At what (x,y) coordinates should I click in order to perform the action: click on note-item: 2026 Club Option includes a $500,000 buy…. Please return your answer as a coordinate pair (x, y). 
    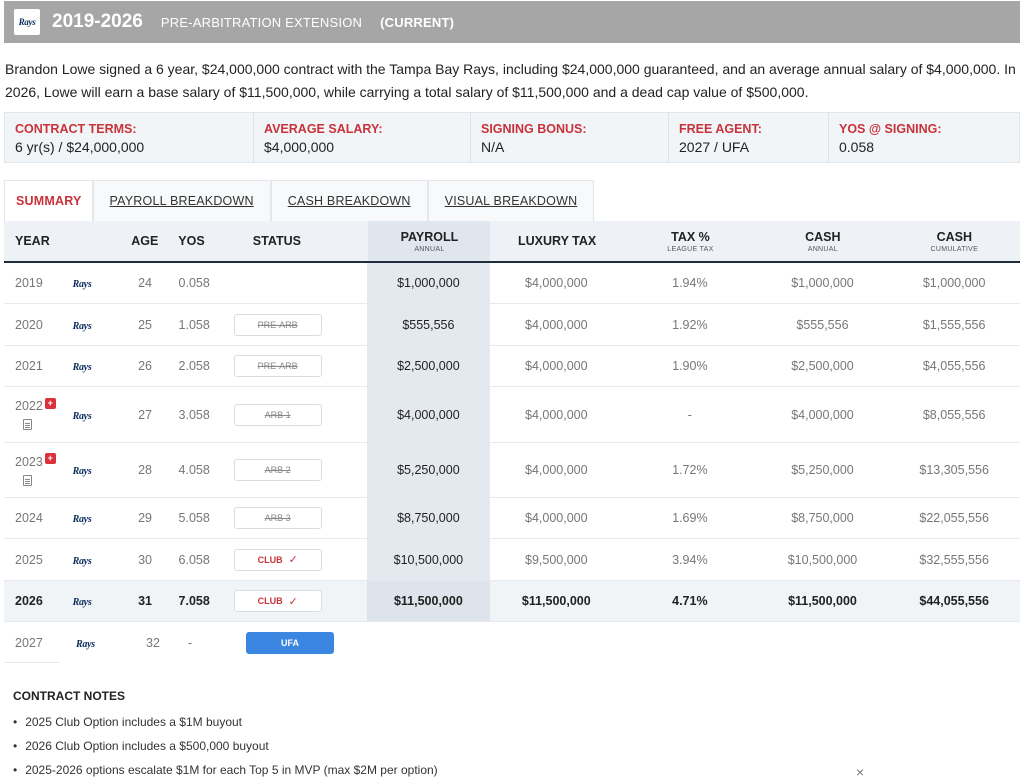
    Looking at the image, I should click on (225, 749).